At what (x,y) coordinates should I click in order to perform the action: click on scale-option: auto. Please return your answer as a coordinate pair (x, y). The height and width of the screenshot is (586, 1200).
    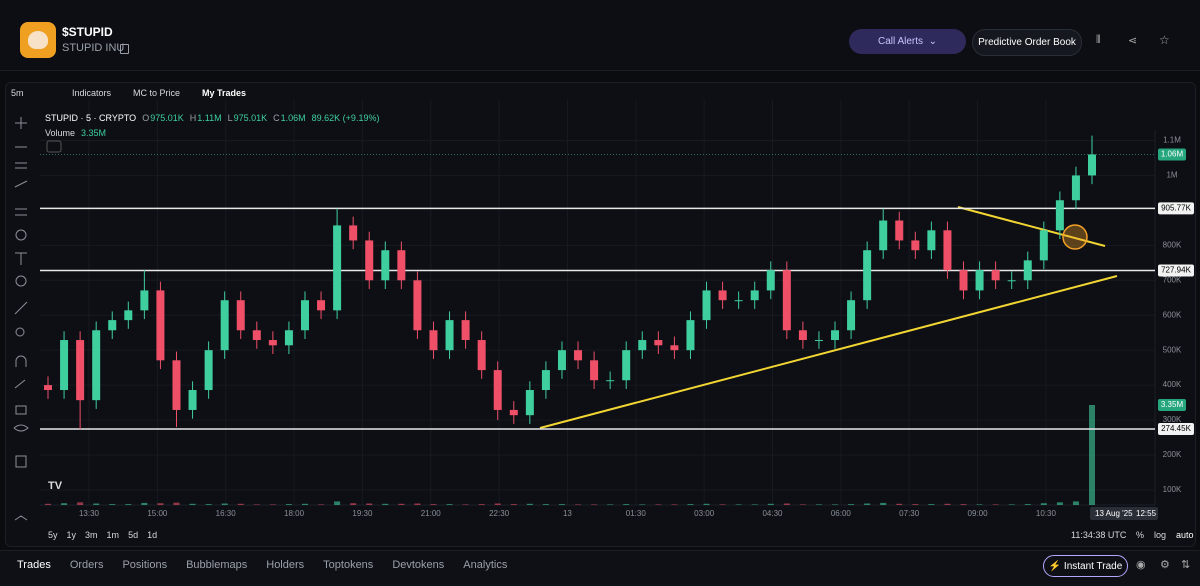
    Looking at the image, I should click on (1185, 535).